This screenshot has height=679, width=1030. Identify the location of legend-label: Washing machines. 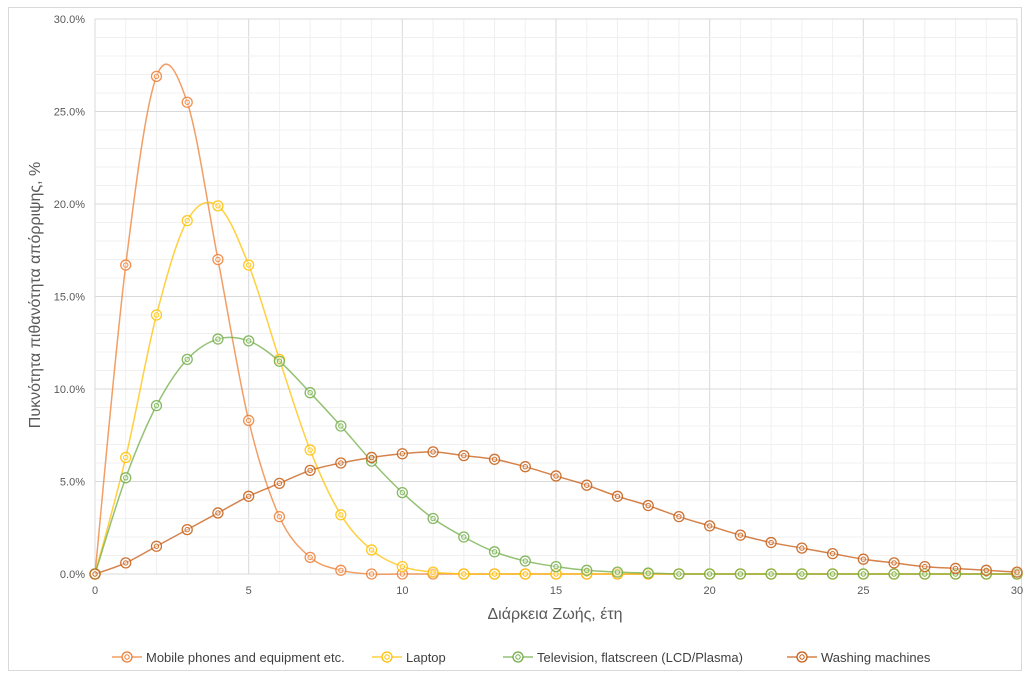
(876, 657).